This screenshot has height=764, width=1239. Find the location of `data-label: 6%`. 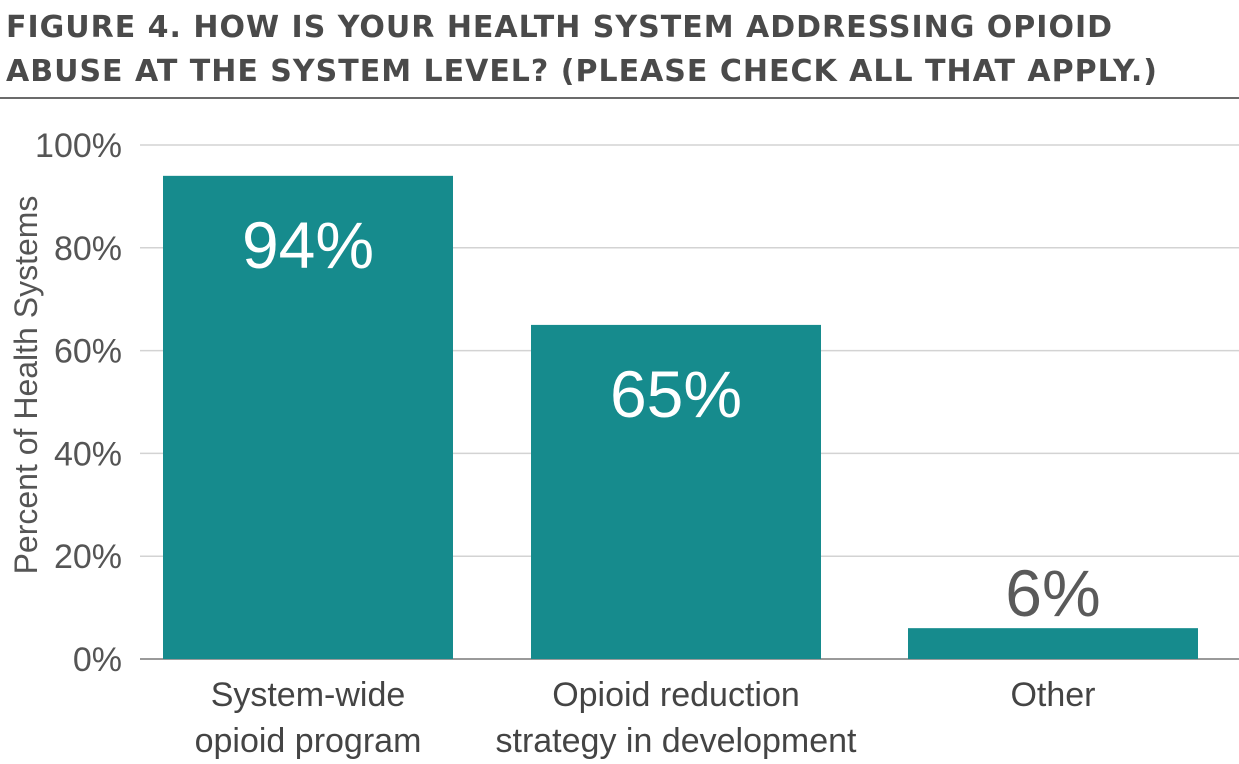

data-label: 6% is located at coordinates (1052, 593).